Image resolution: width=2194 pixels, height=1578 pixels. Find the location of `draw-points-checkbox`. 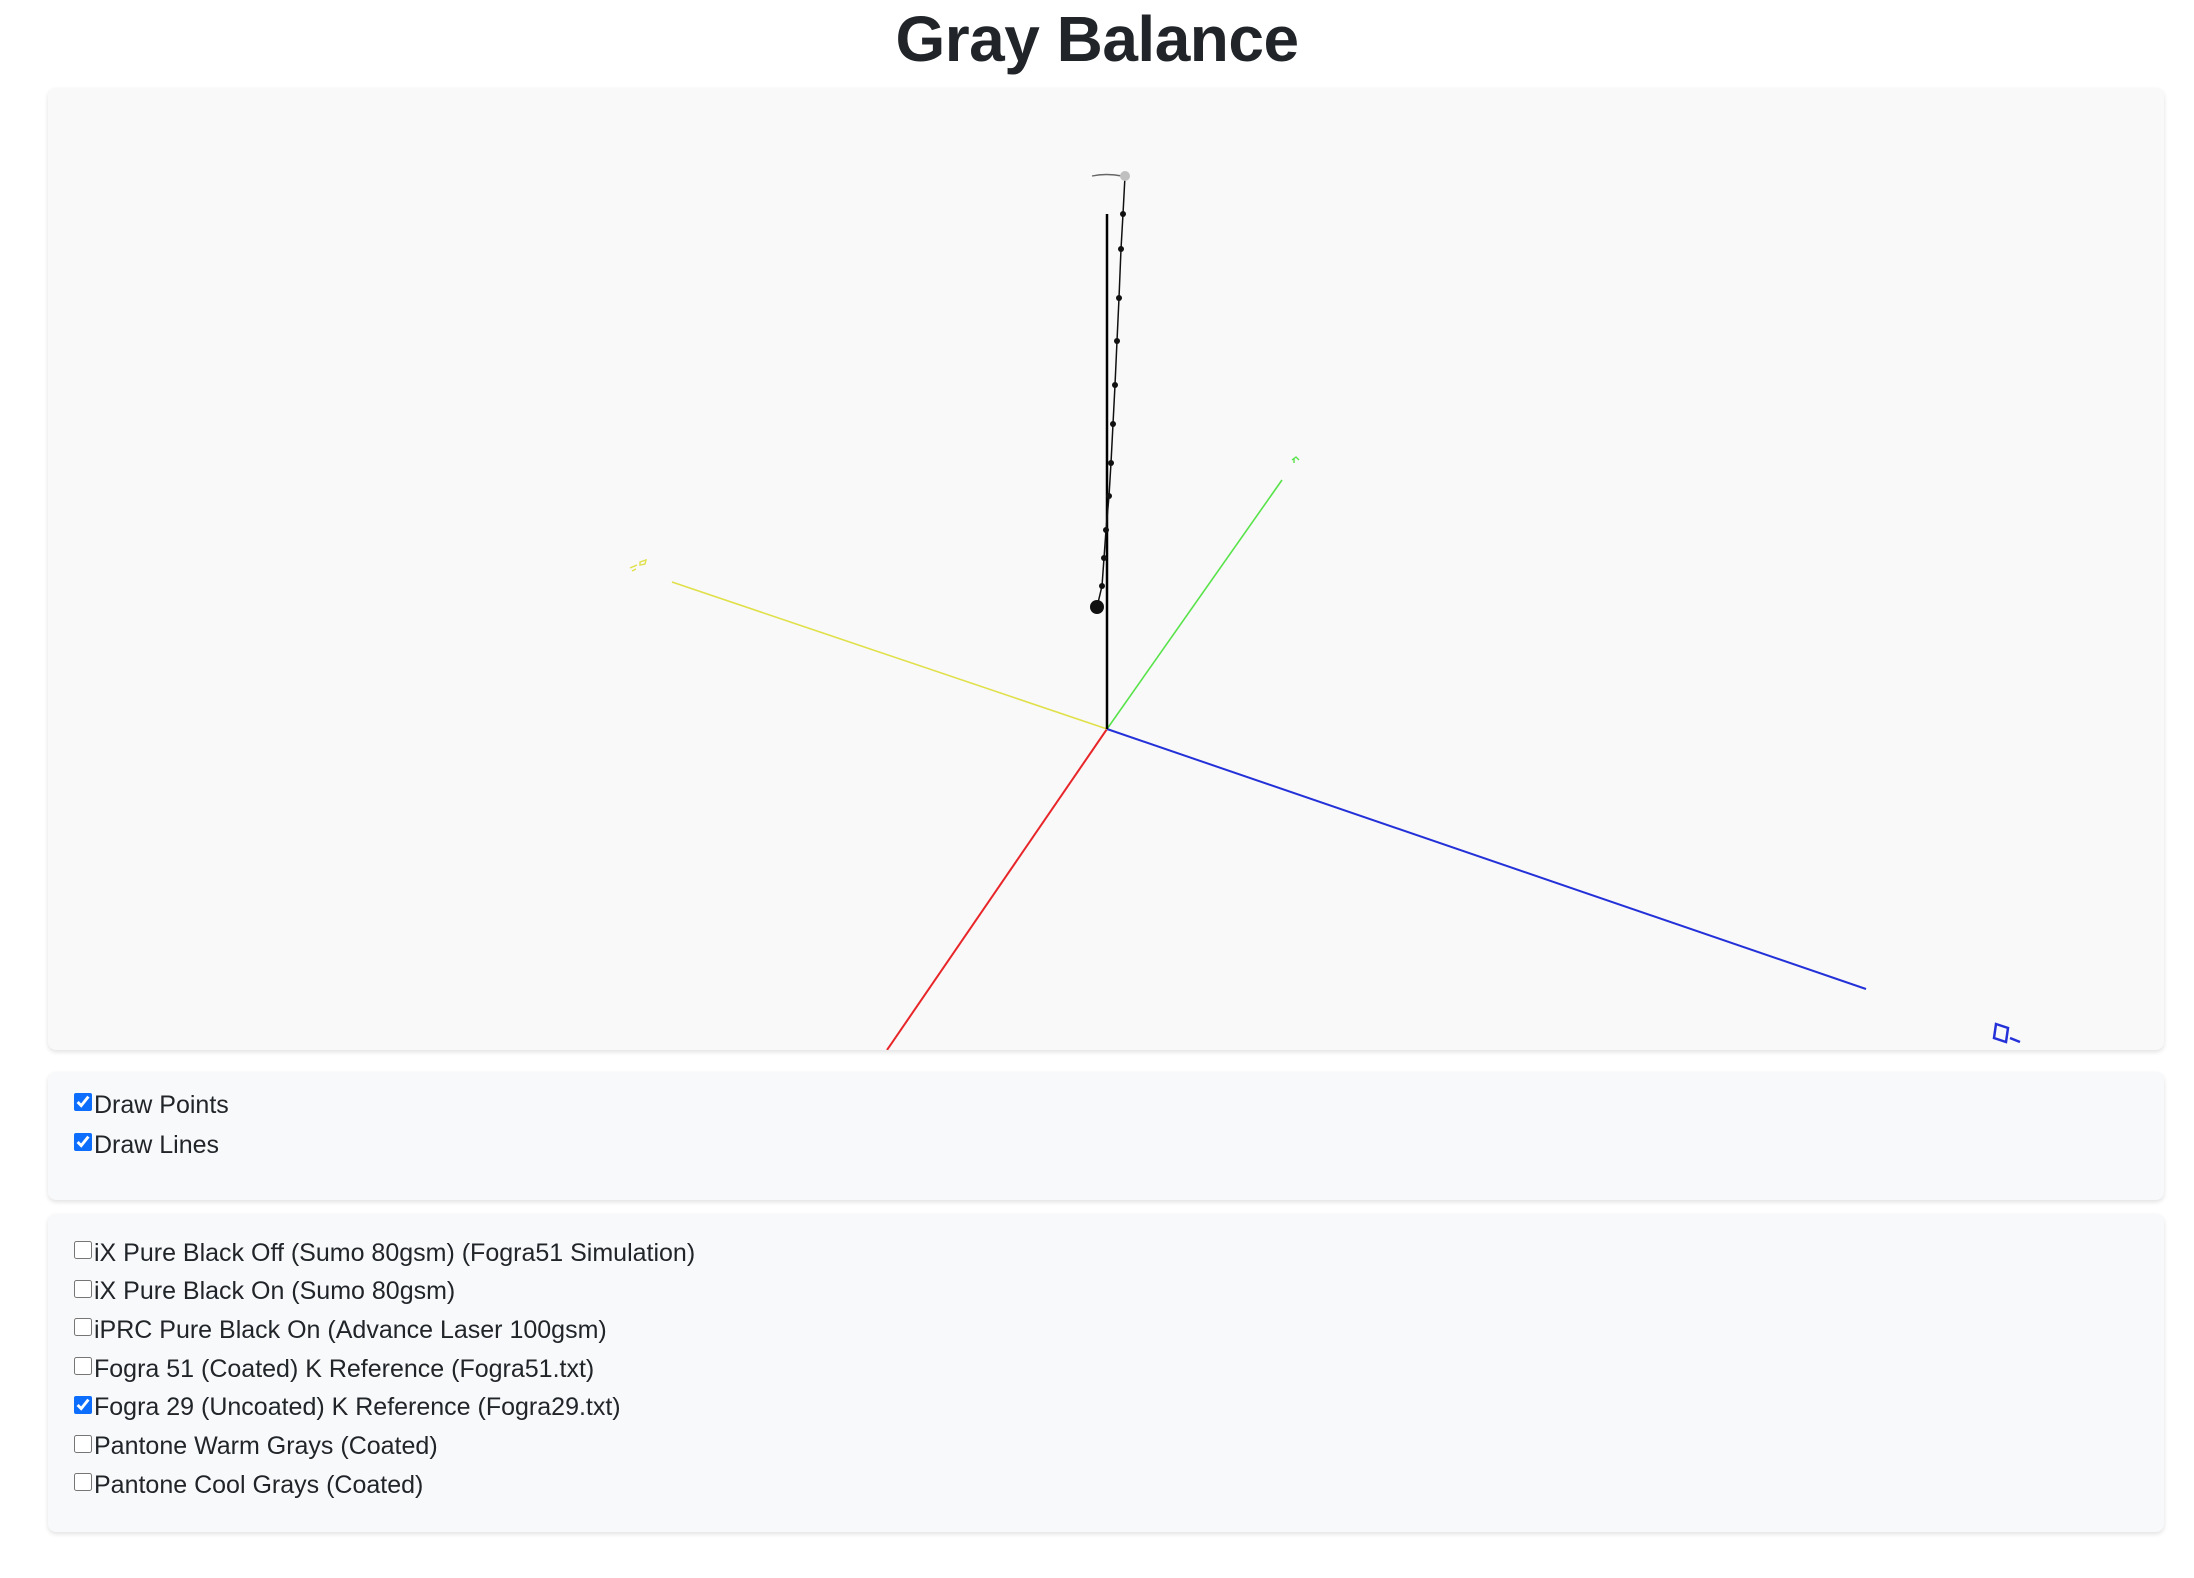

draw-points-checkbox is located at coordinates (83, 1102).